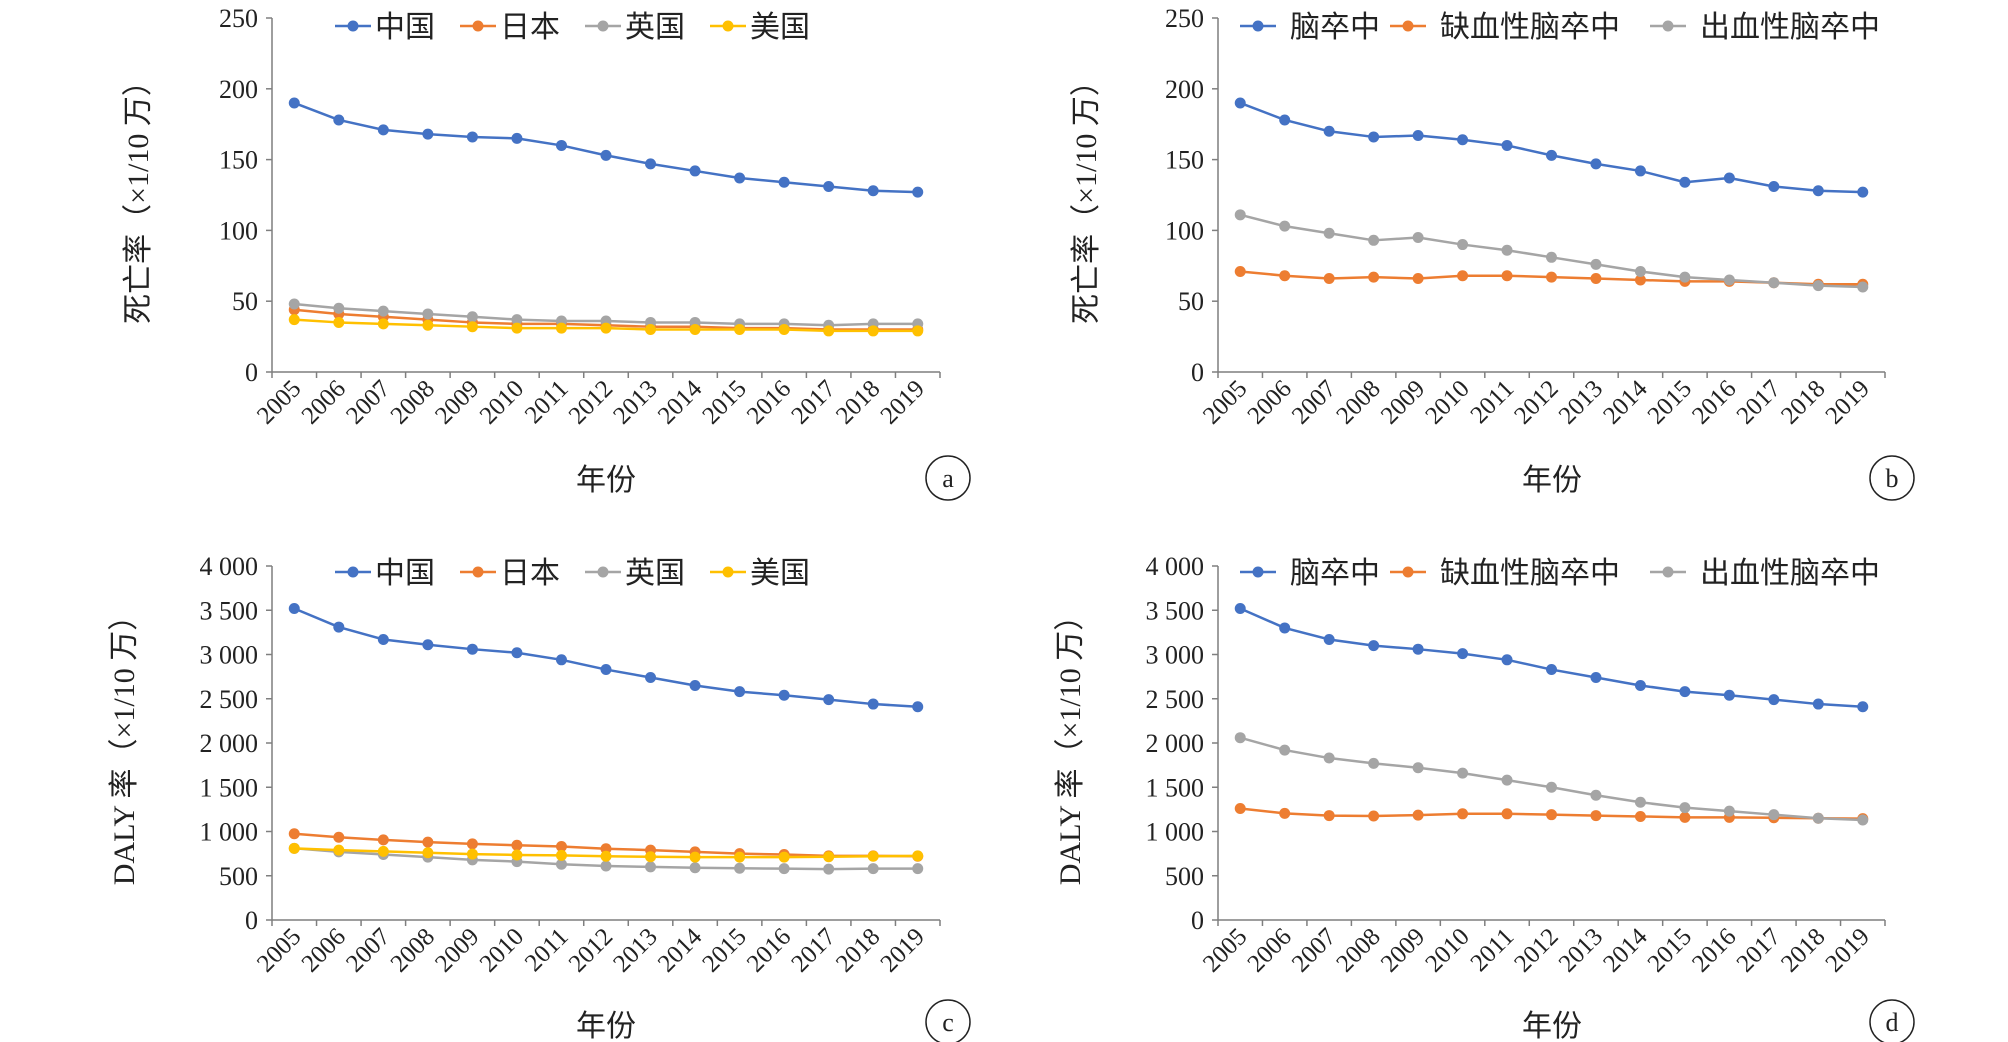  I want to click on y-tick-label: 3 500, so click(1175, 610).